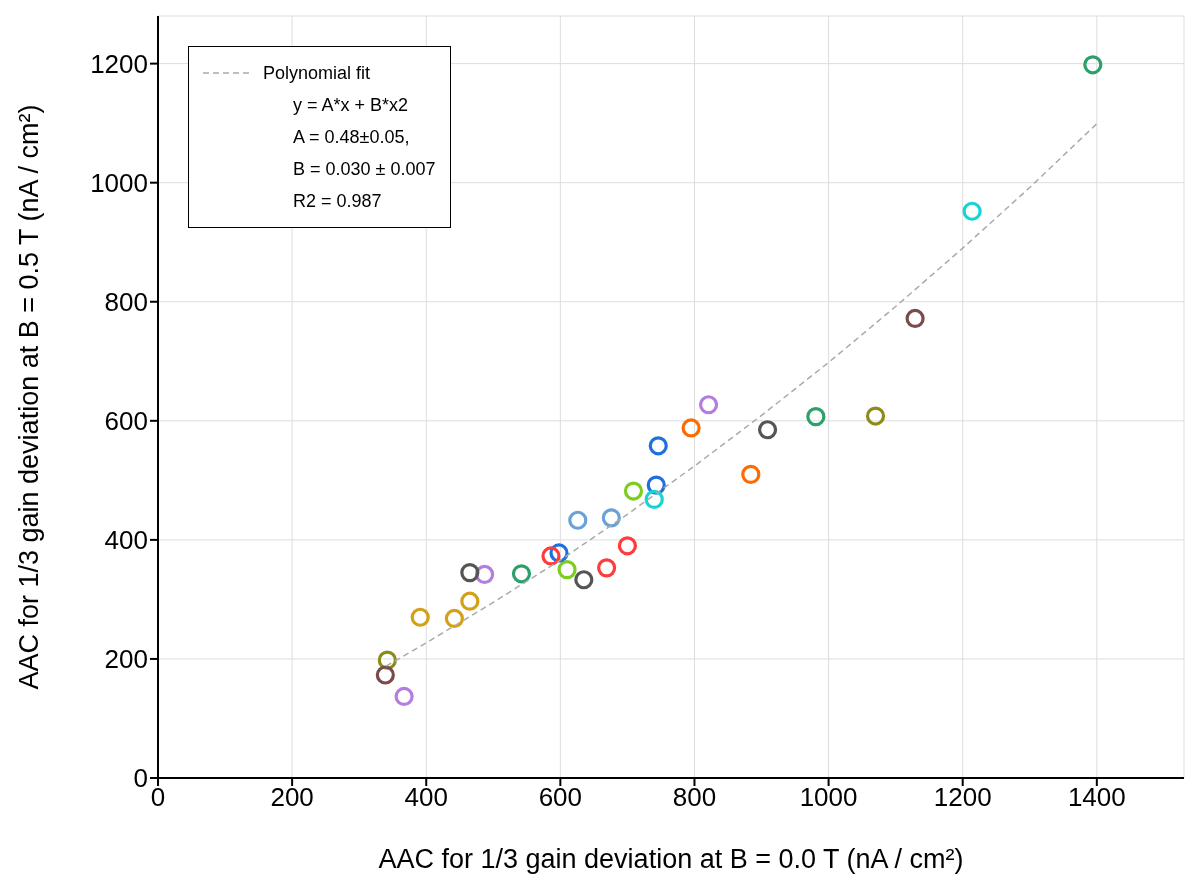 The width and height of the screenshot is (1194, 887). What do you see at coordinates (364, 169) in the screenshot?
I see `annotation: B = 0.030 ± 0.007` at bounding box center [364, 169].